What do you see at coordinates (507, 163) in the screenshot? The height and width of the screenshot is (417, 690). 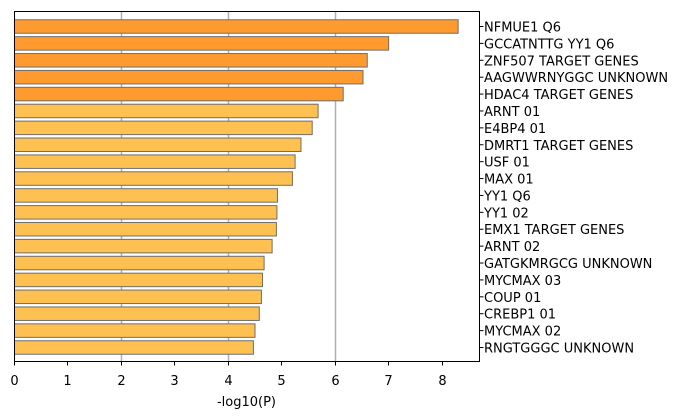 I see `category-label-9: USF 01` at bounding box center [507, 163].